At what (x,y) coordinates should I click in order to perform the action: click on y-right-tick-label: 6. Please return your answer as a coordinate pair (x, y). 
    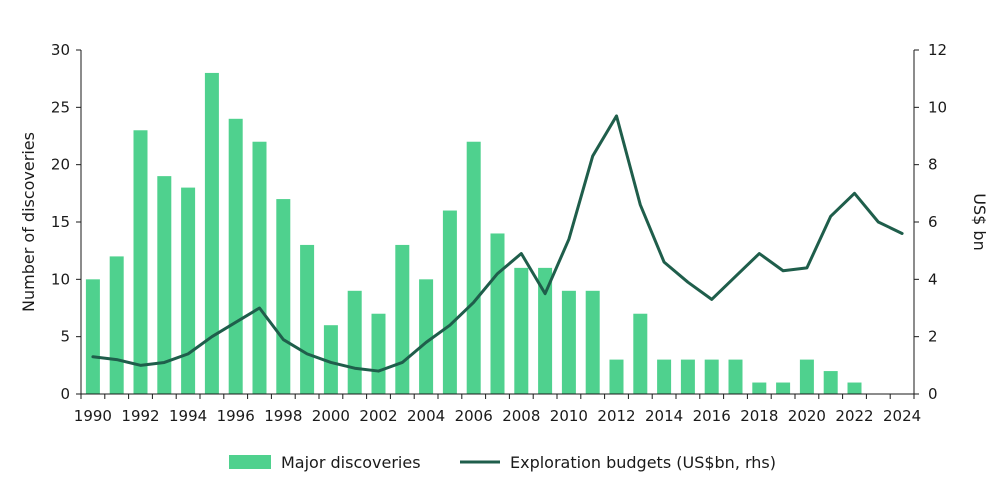
    Looking at the image, I should click on (933, 222).